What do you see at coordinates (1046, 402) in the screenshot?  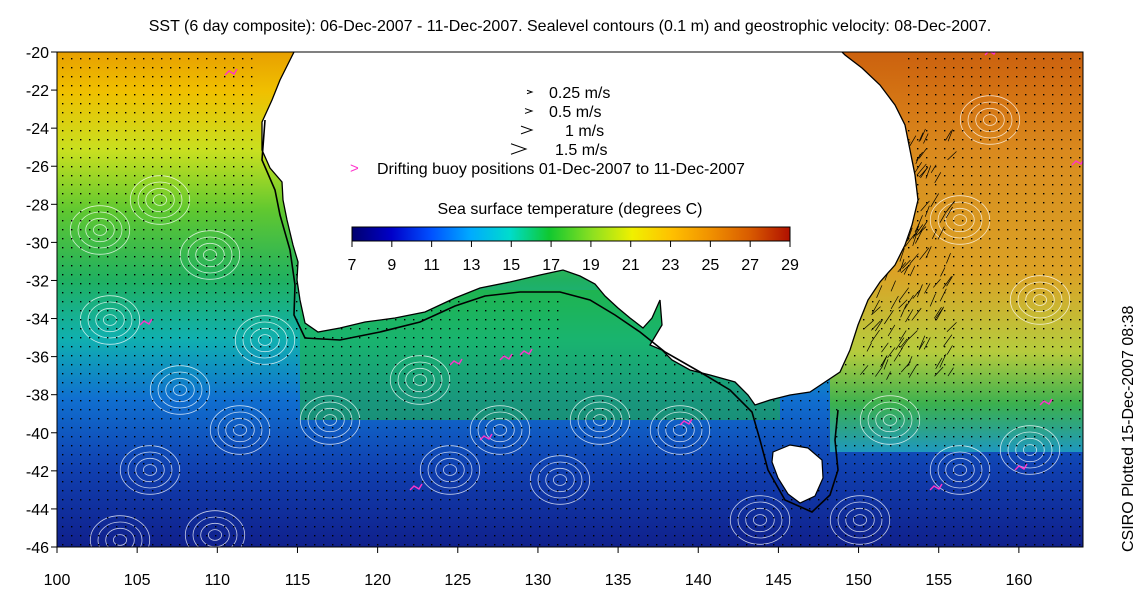 I see `buoy-track` at bounding box center [1046, 402].